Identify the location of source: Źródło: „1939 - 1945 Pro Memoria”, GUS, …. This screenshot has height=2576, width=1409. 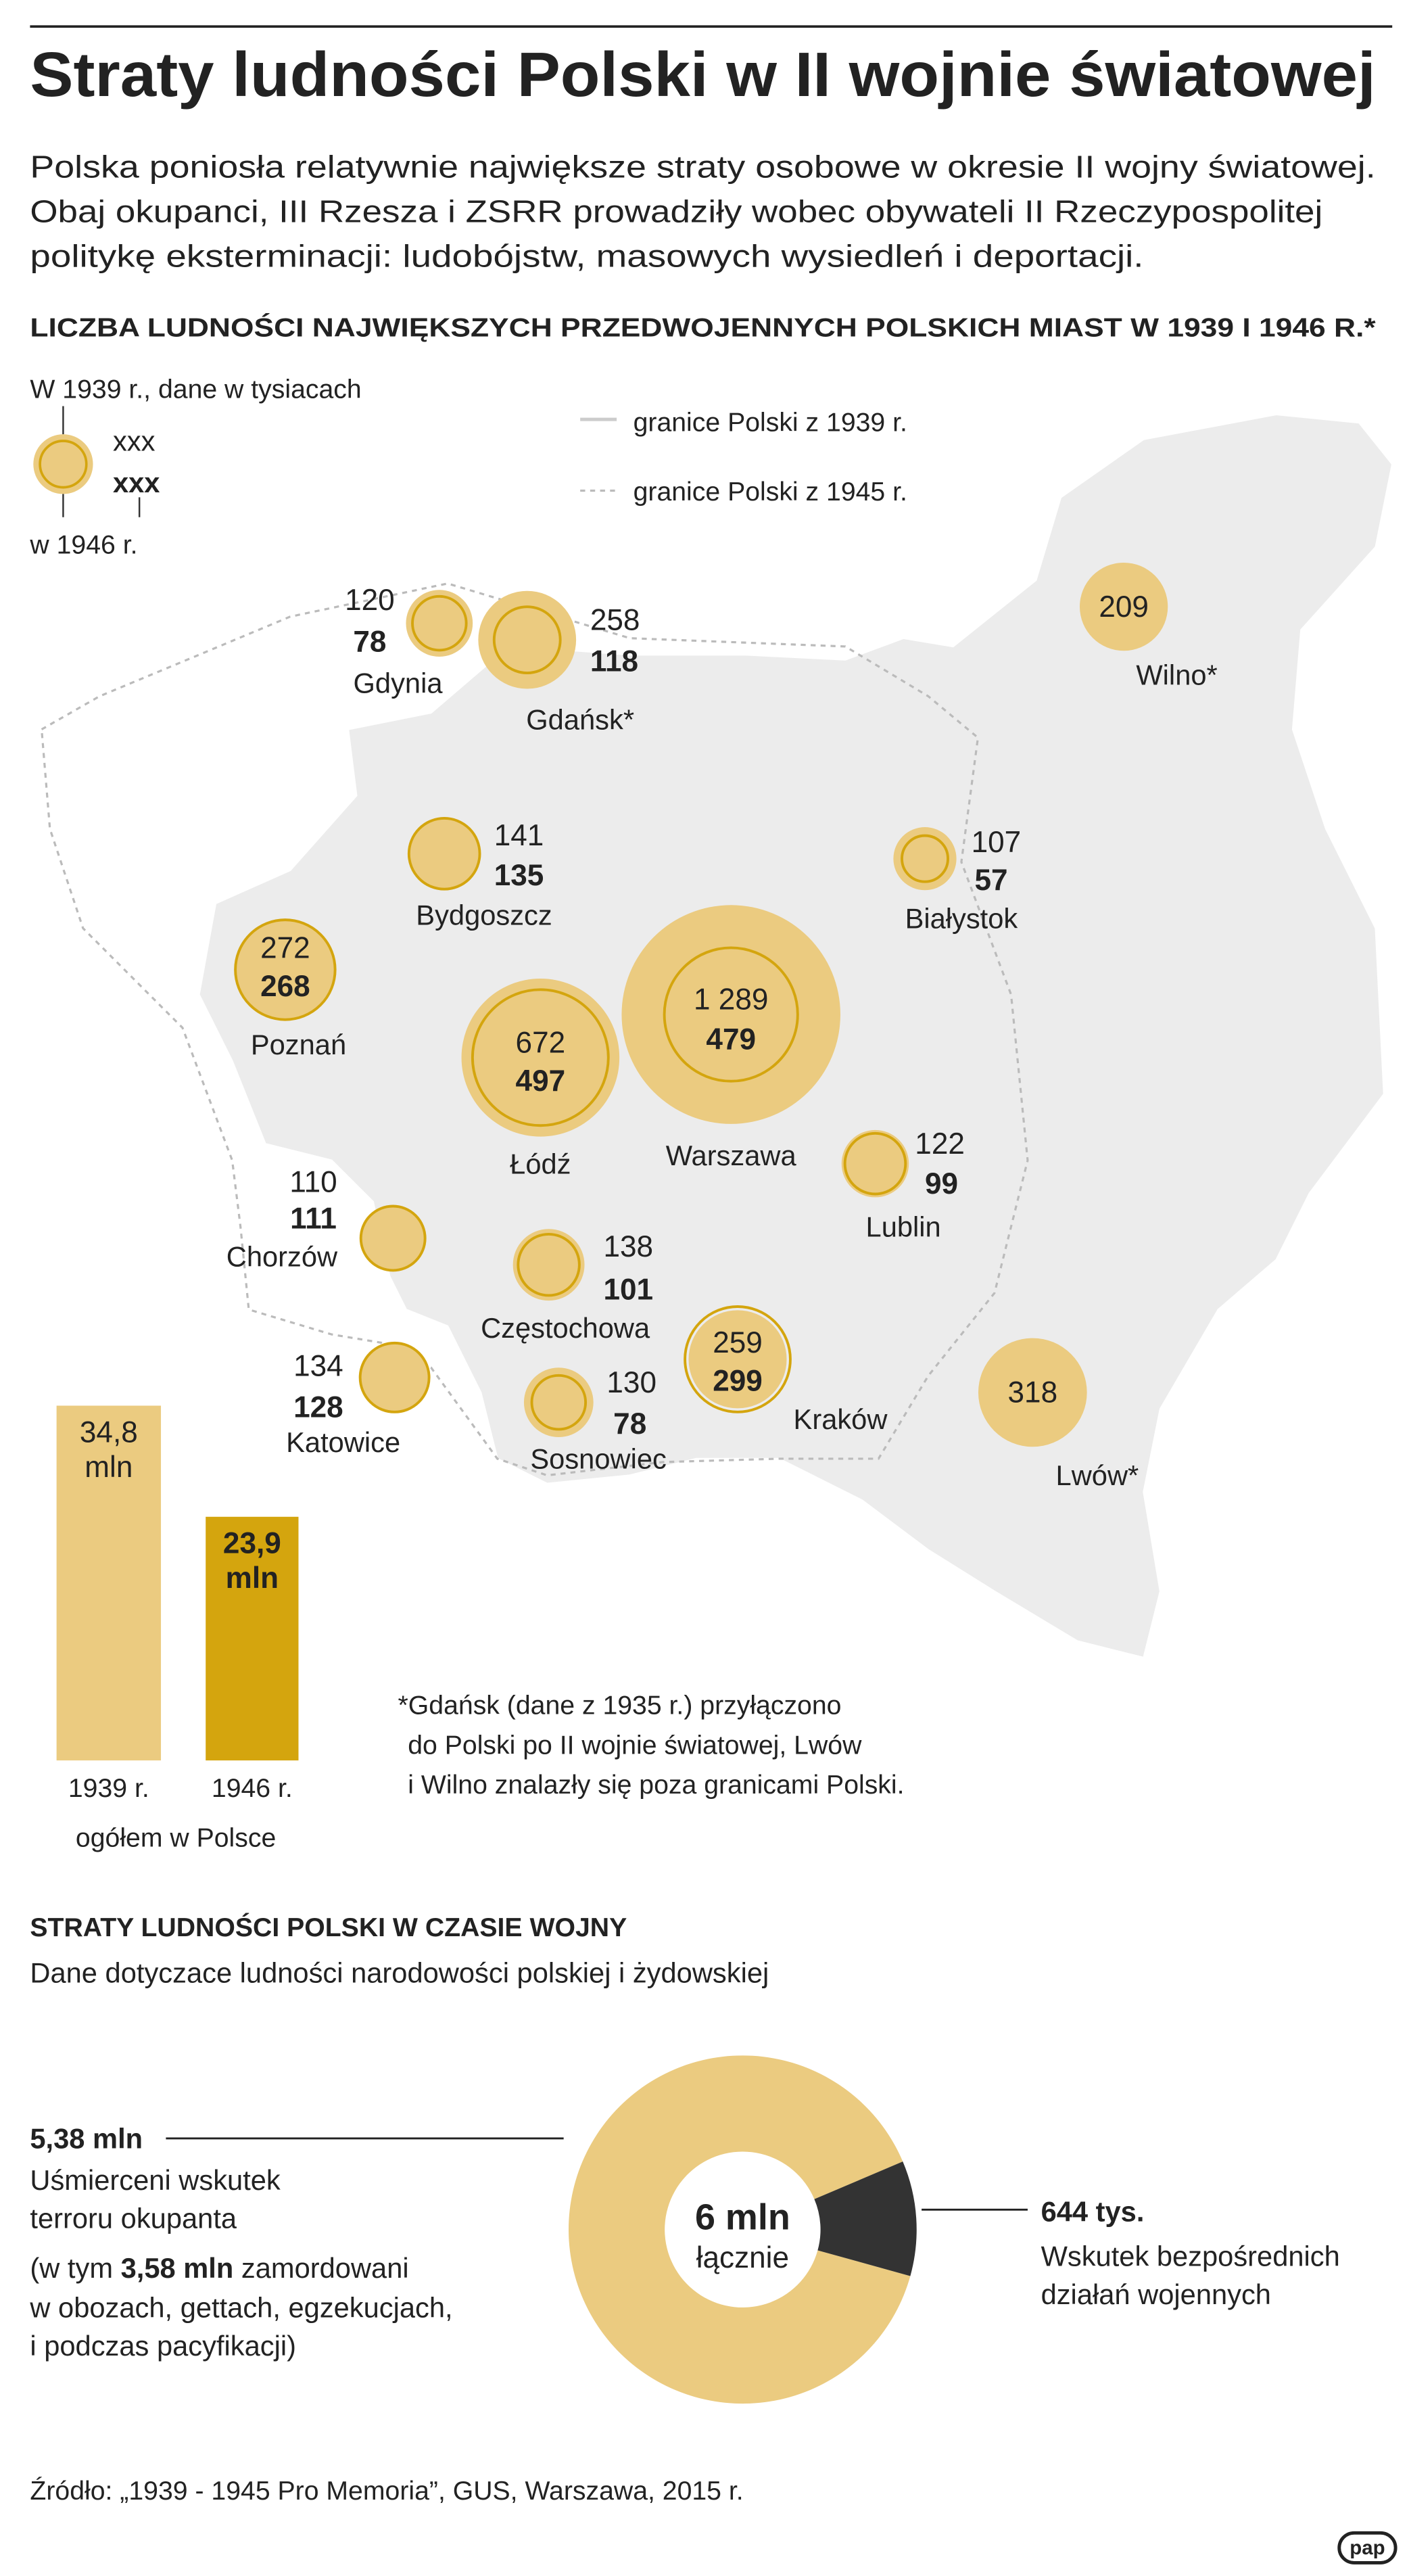
(386, 2491).